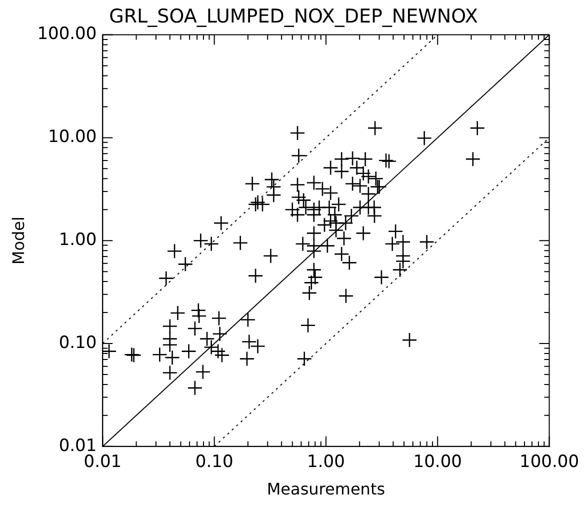 The width and height of the screenshot is (585, 506). I want to click on x-tick-label: 0.01, so click(103, 462).